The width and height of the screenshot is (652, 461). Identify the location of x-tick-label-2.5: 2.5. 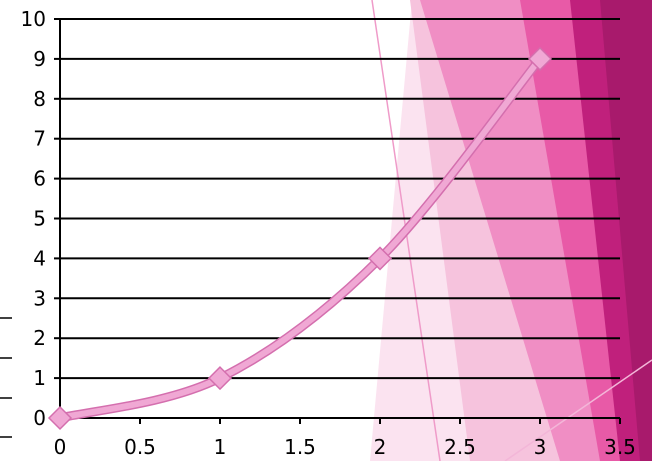
(460, 447).